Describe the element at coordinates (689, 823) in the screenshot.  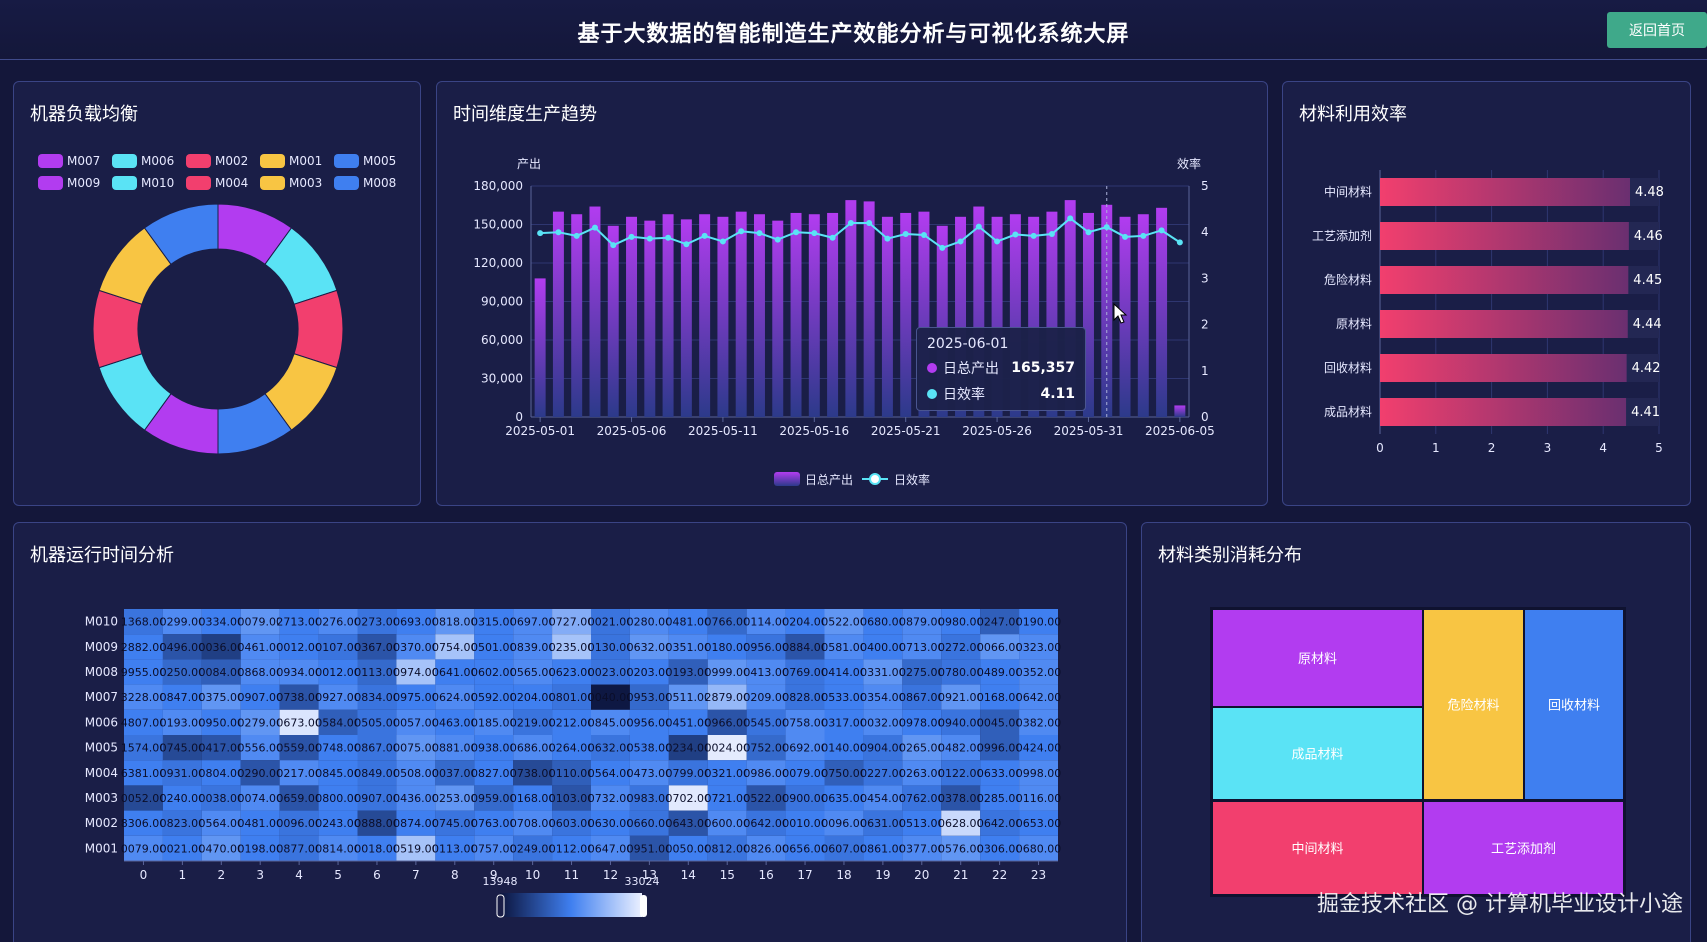
I see `heatmap-cell-label: 0643.00` at that location.